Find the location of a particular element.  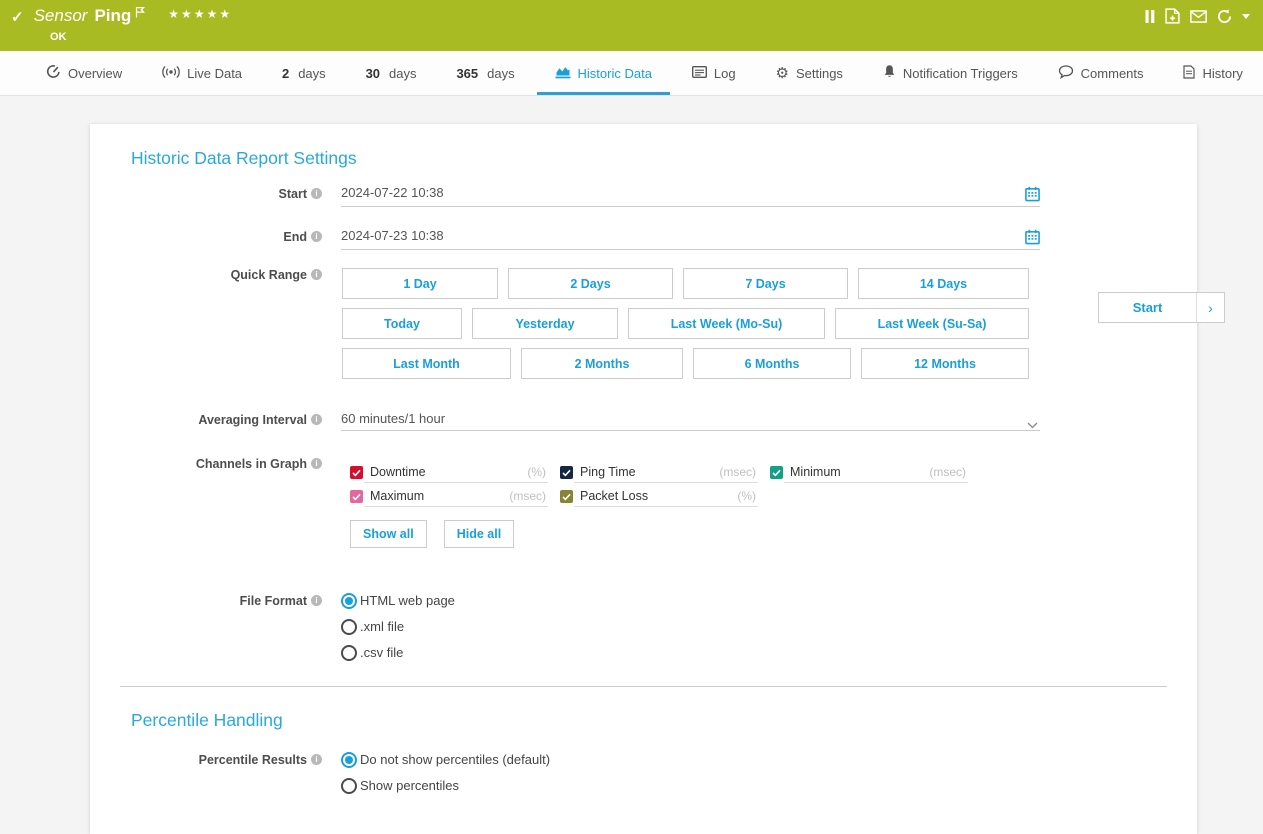

run-report-start-button: Start › is located at coordinates (1161, 307).